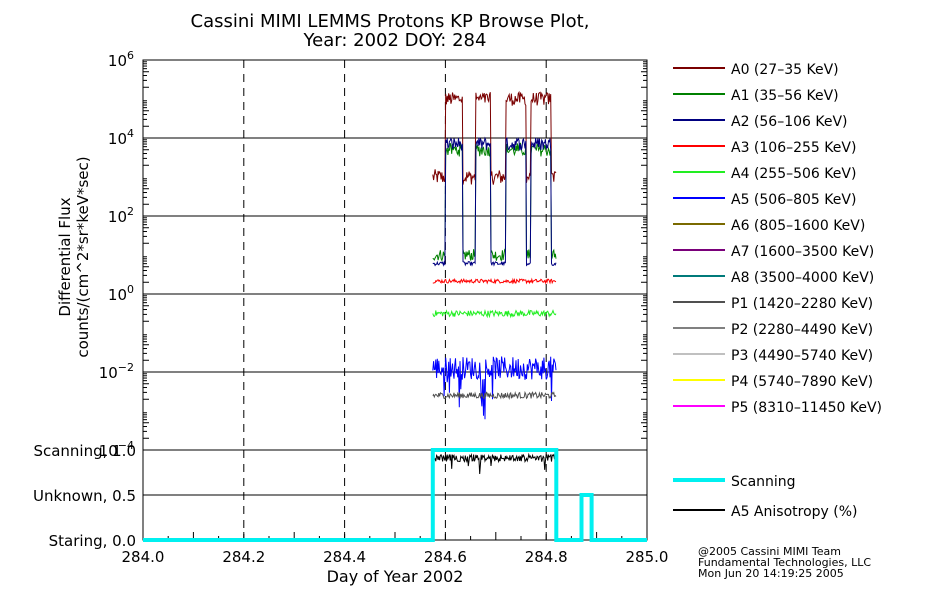 The height and width of the screenshot is (600, 950). Describe the element at coordinates (798, 226) in the screenshot. I see `legend-label: A6 (805–1600 KeV)` at that location.